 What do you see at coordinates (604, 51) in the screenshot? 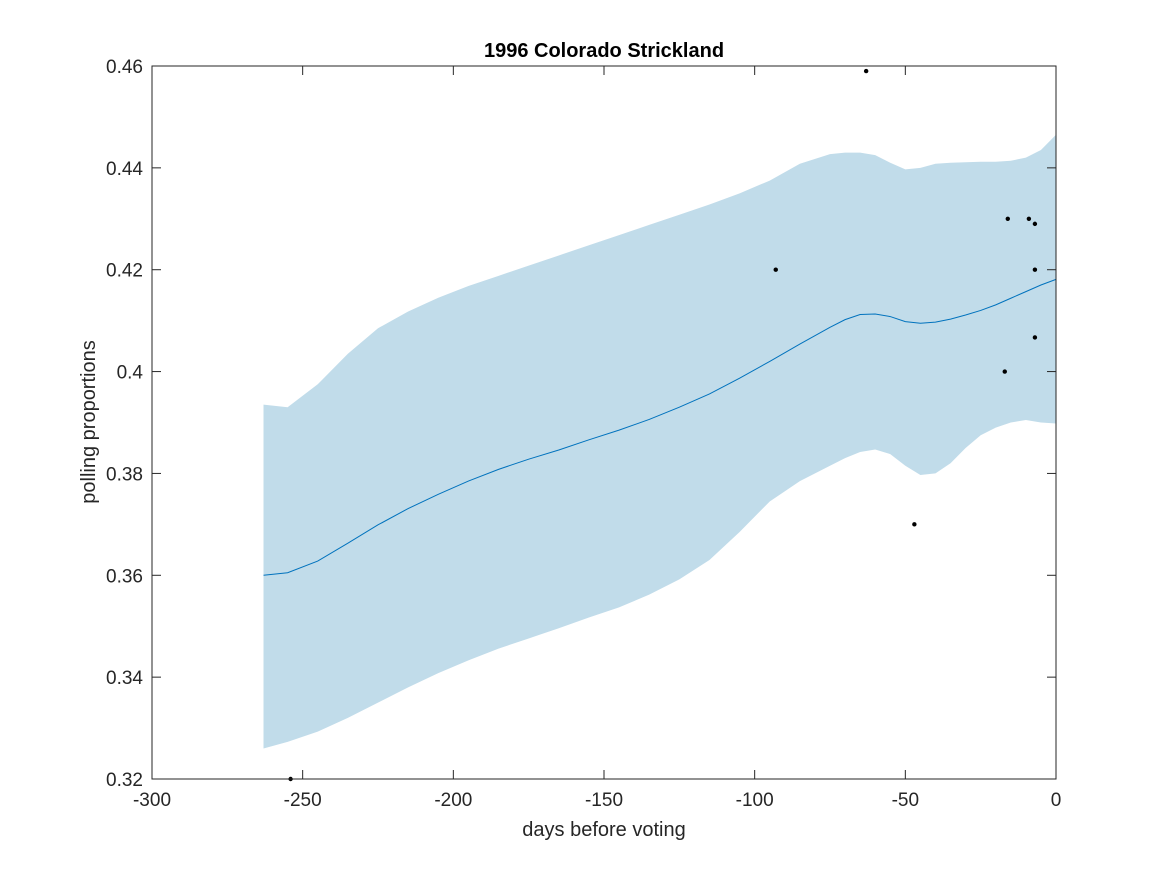
I see `chart-title: 1996 Colorado Strickland` at bounding box center [604, 51].